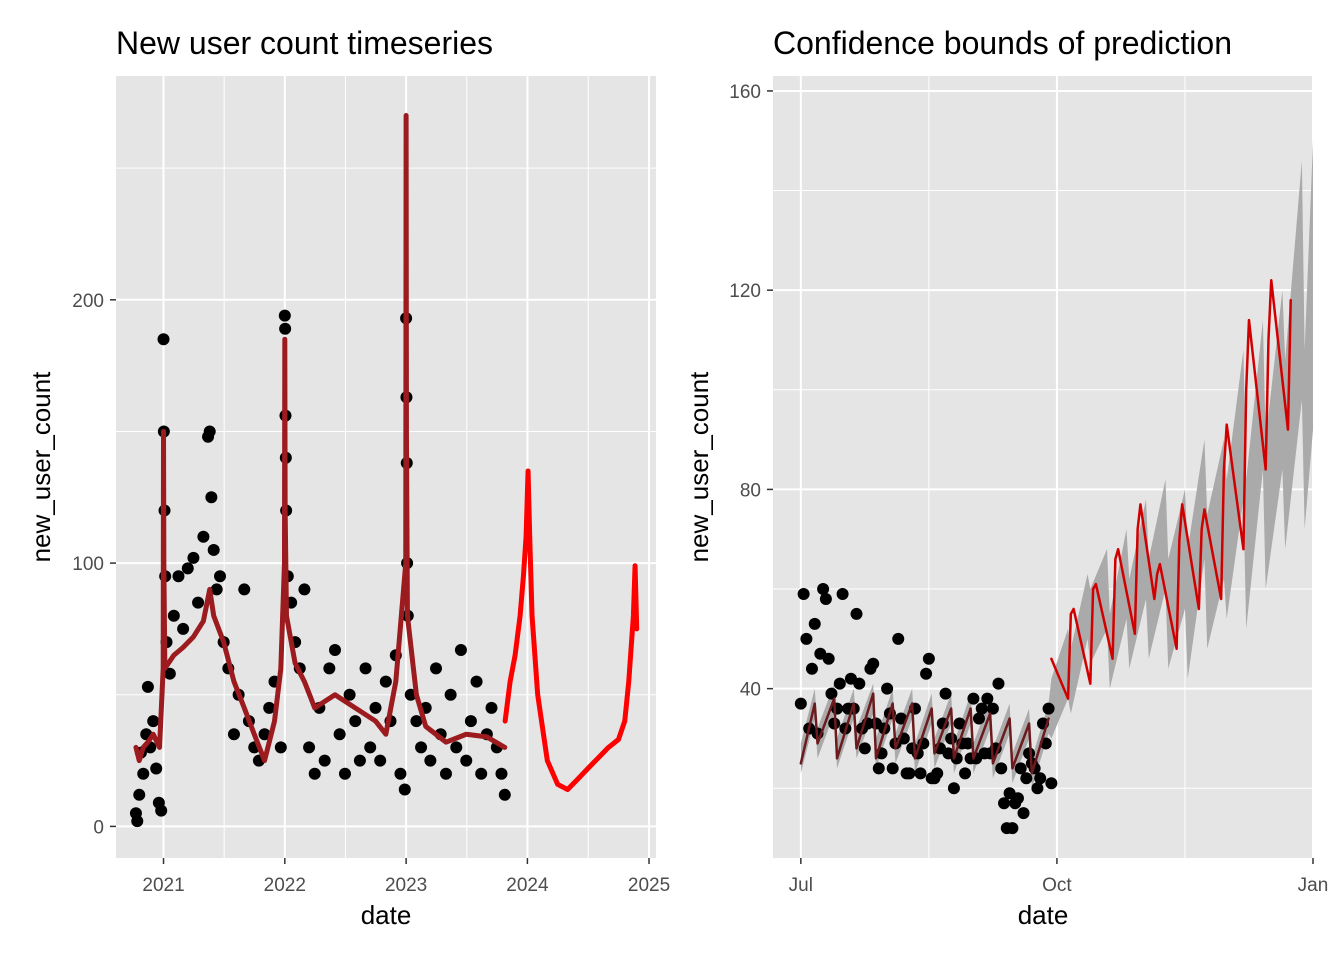 This screenshot has width=1344, height=960. Describe the element at coordinates (750, 490) in the screenshot. I see `y-tick-label: 80` at that location.